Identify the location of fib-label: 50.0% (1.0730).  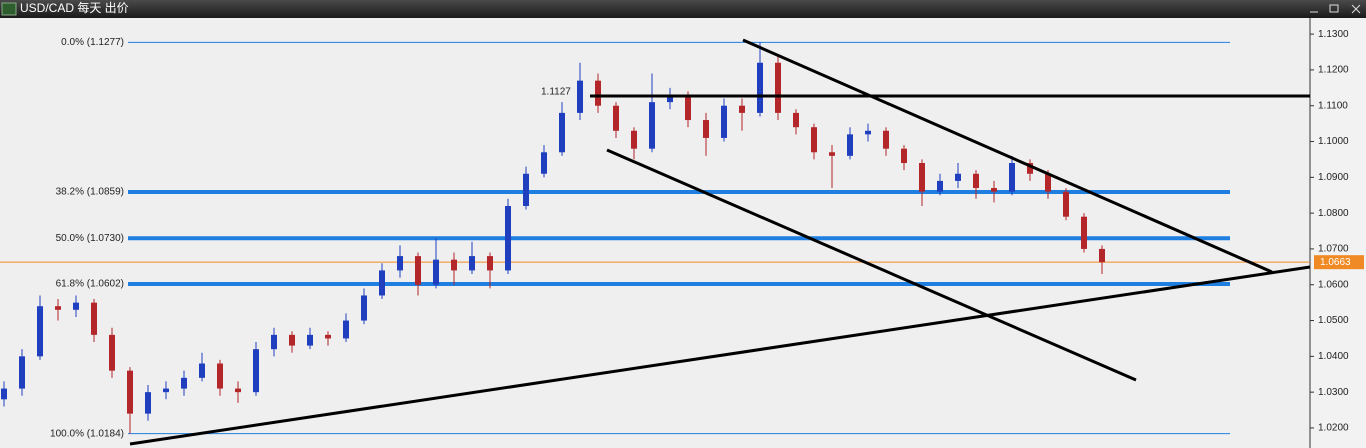
(90, 238).